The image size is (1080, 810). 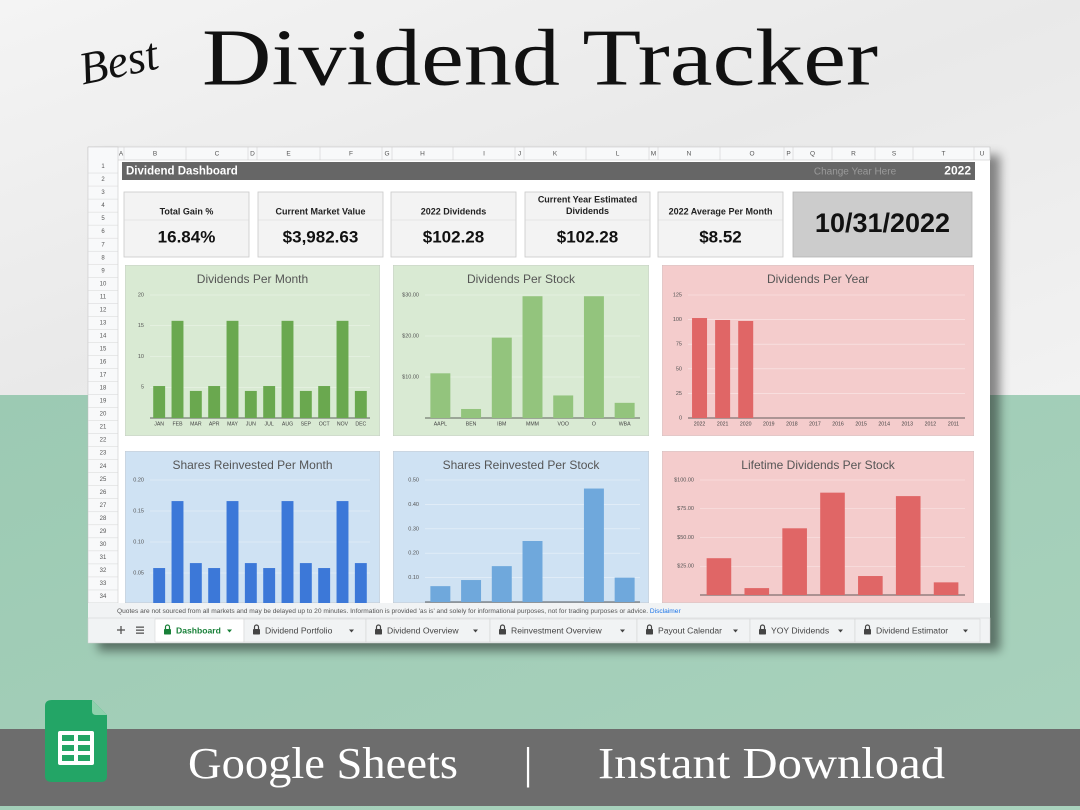 I want to click on x-tick-label: AAPL, so click(x=440, y=424).